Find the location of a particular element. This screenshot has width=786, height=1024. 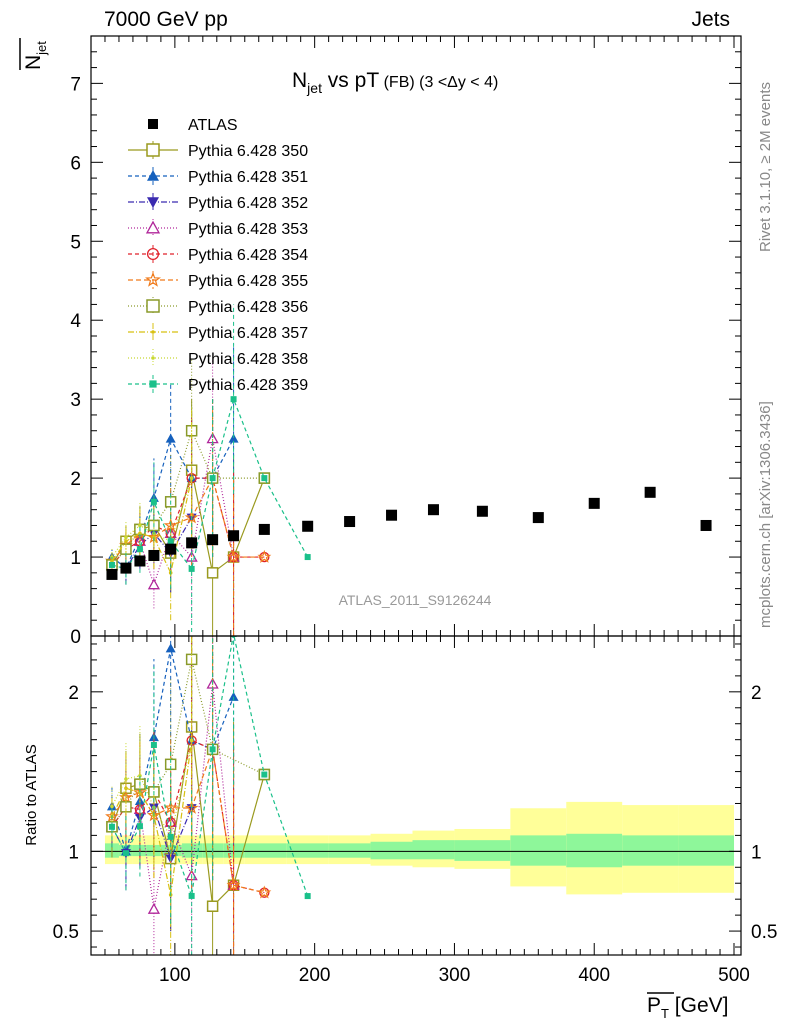

svg-text: PT [GeV] is located at coordinates (688, 1007).